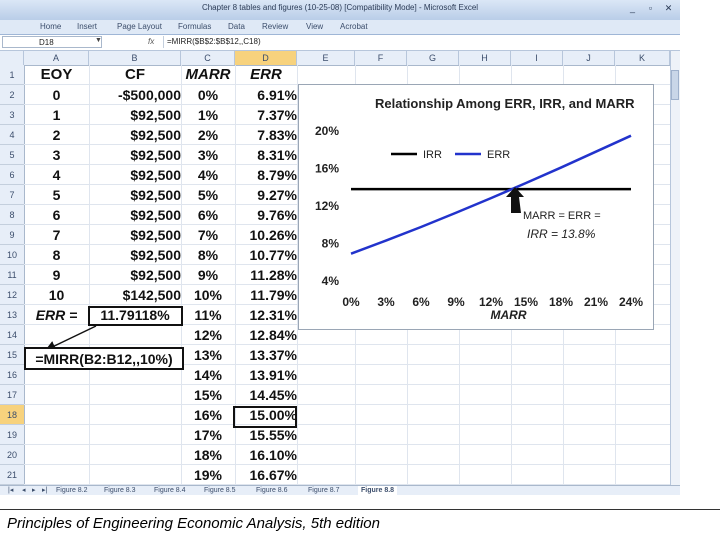  What do you see at coordinates (12, 135) in the screenshot?
I see `row-header: 4` at bounding box center [12, 135].